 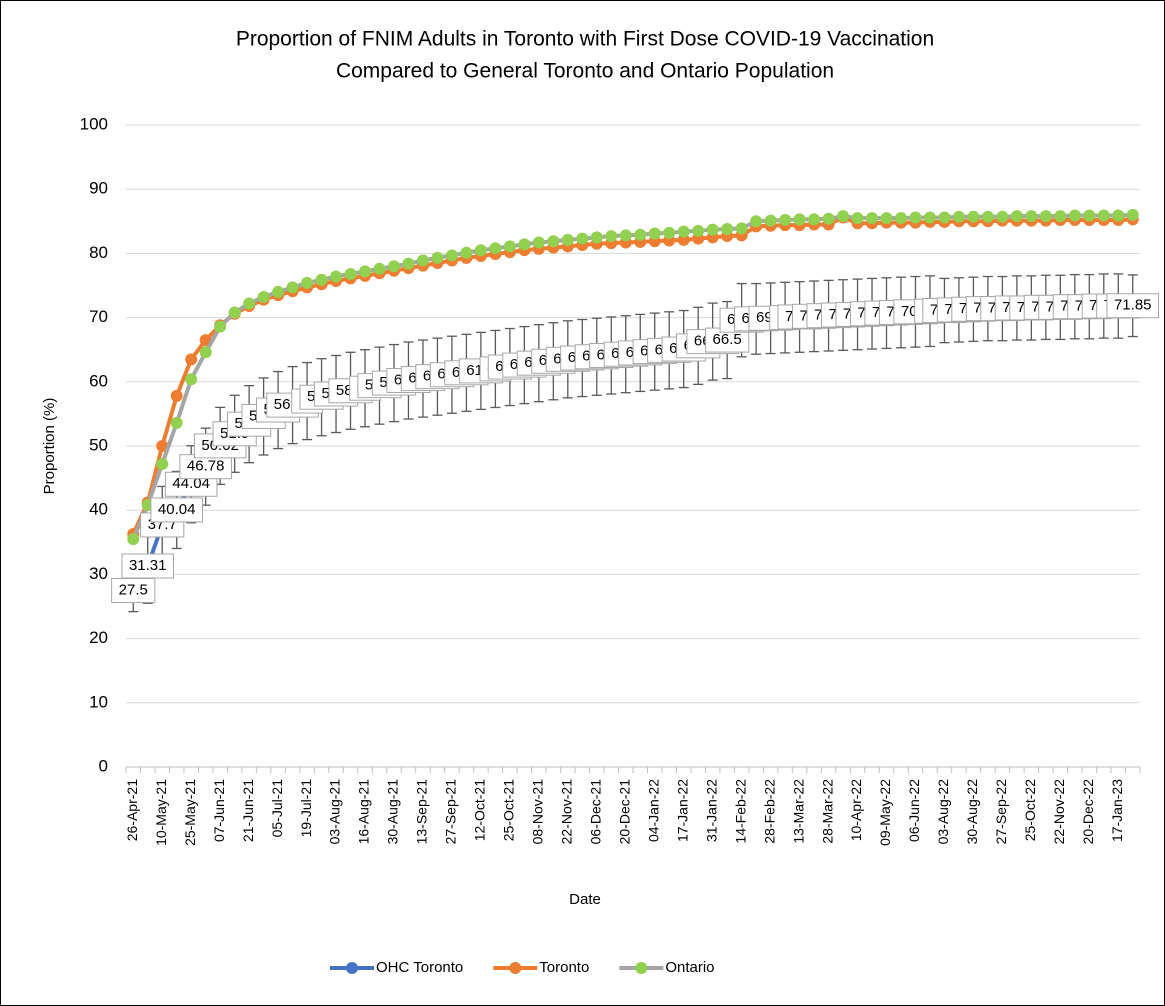 What do you see at coordinates (1088, 812) in the screenshot?
I see `x-tick-label: 20-Dec-22` at bounding box center [1088, 812].